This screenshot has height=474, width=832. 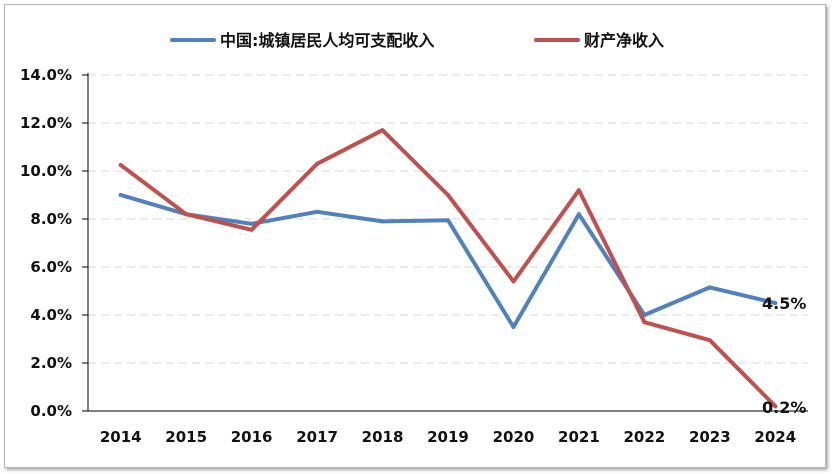 I want to click on x-tick-label-2020: 2020, so click(x=514, y=437).